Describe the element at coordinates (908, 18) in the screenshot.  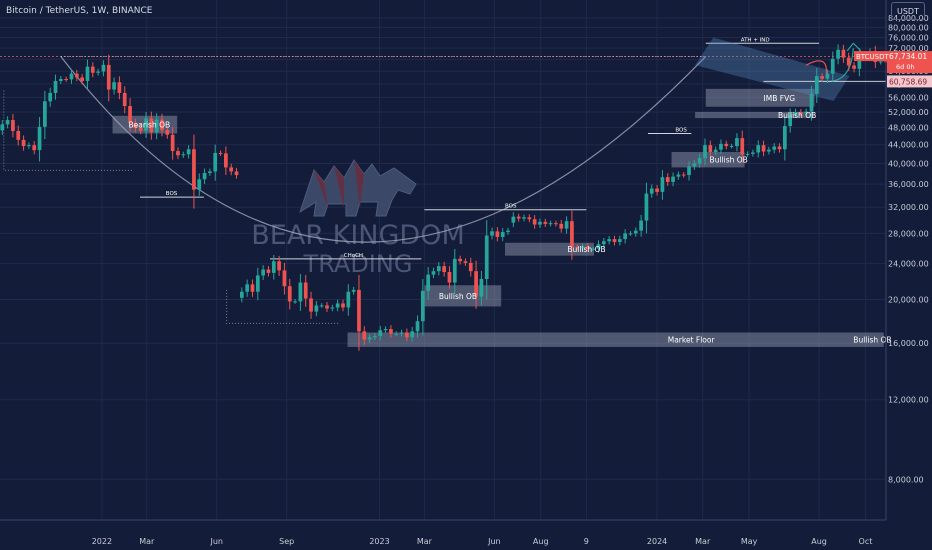
I see `y-tick-label: 84,000.00` at that location.